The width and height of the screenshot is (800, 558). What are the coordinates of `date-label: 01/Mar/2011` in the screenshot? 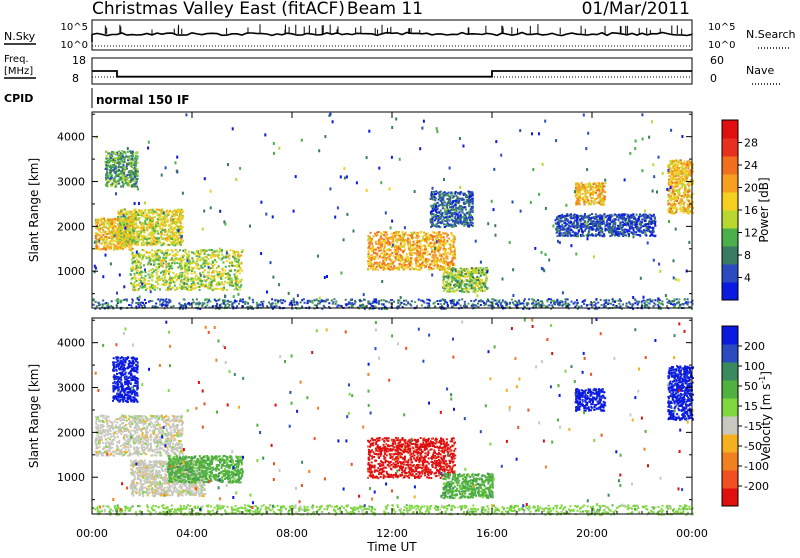 It's located at (636, 9).